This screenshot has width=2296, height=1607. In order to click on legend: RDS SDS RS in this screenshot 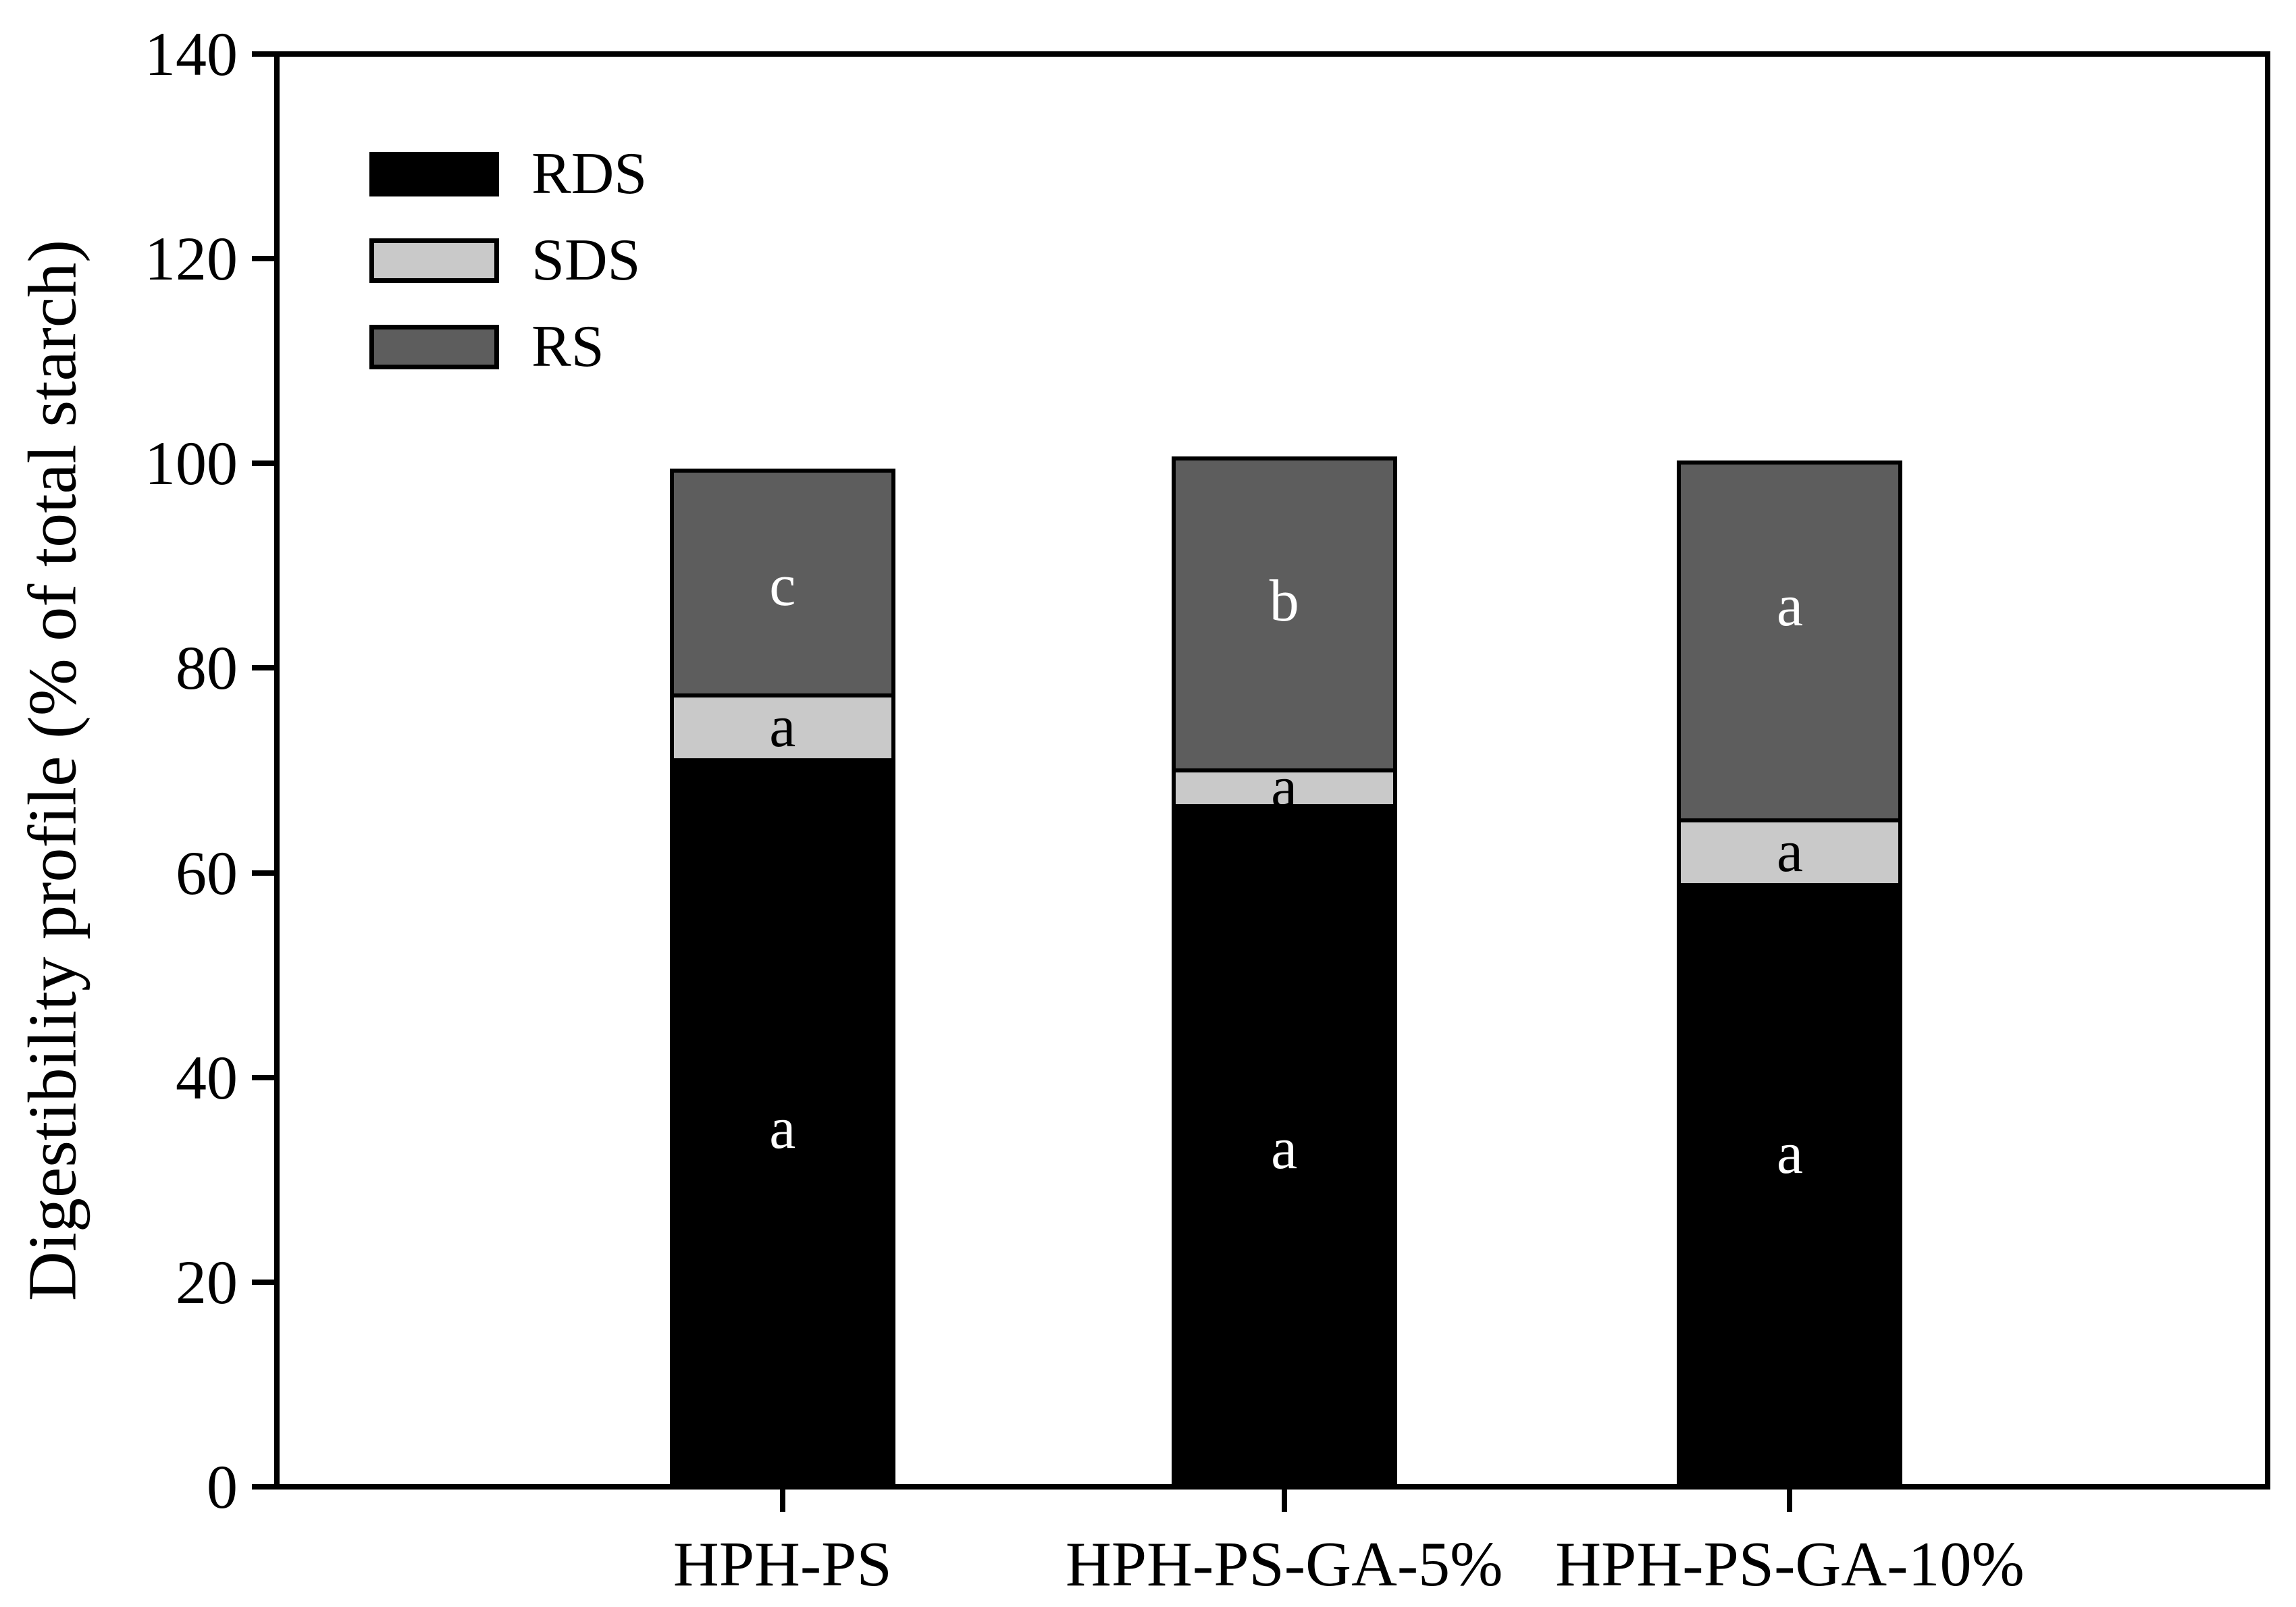, I will do `click(508, 274)`.